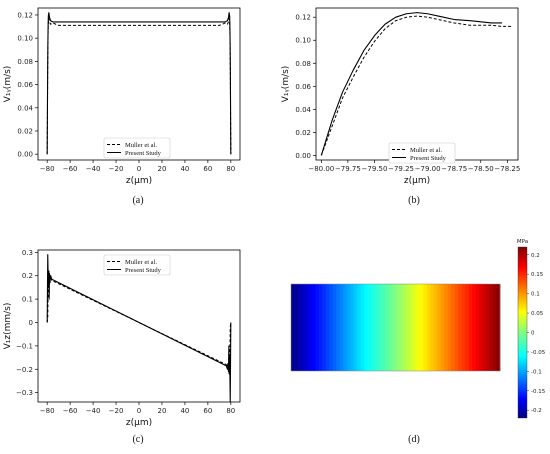 This screenshot has width=550, height=454. Describe the element at coordinates (70, 169) in the screenshot. I see `x-tick-label: −60` at that location.